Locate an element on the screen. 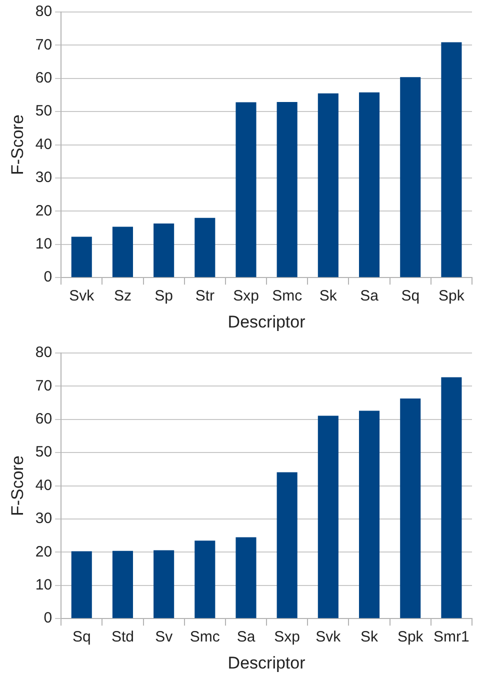  x-tick-label: Smr1 is located at coordinates (452, 637).